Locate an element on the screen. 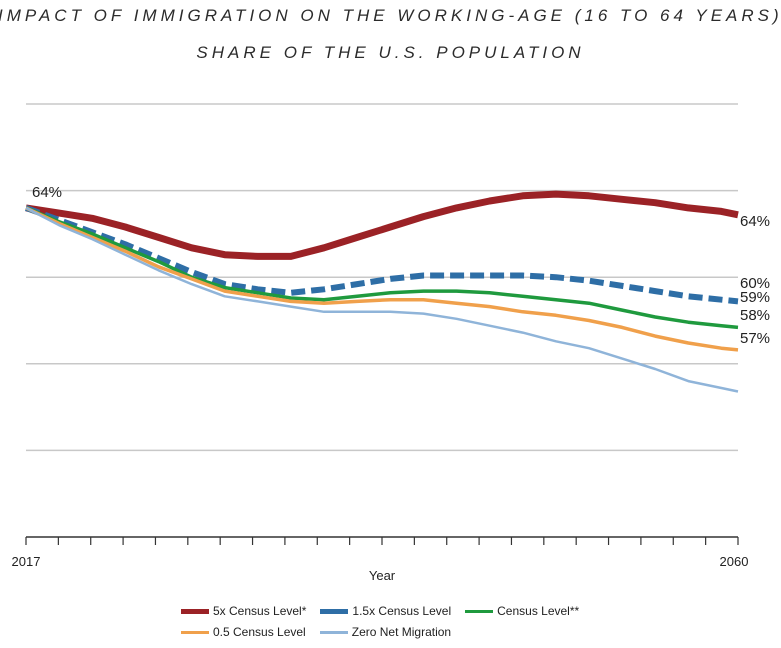  x-axis-label: Year is located at coordinates (382, 575).